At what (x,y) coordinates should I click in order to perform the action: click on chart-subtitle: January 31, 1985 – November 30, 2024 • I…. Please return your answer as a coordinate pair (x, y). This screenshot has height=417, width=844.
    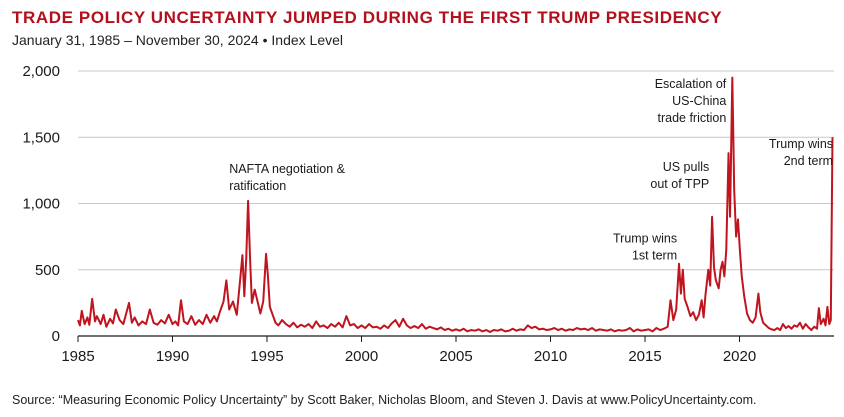
    Looking at the image, I should click on (178, 40).